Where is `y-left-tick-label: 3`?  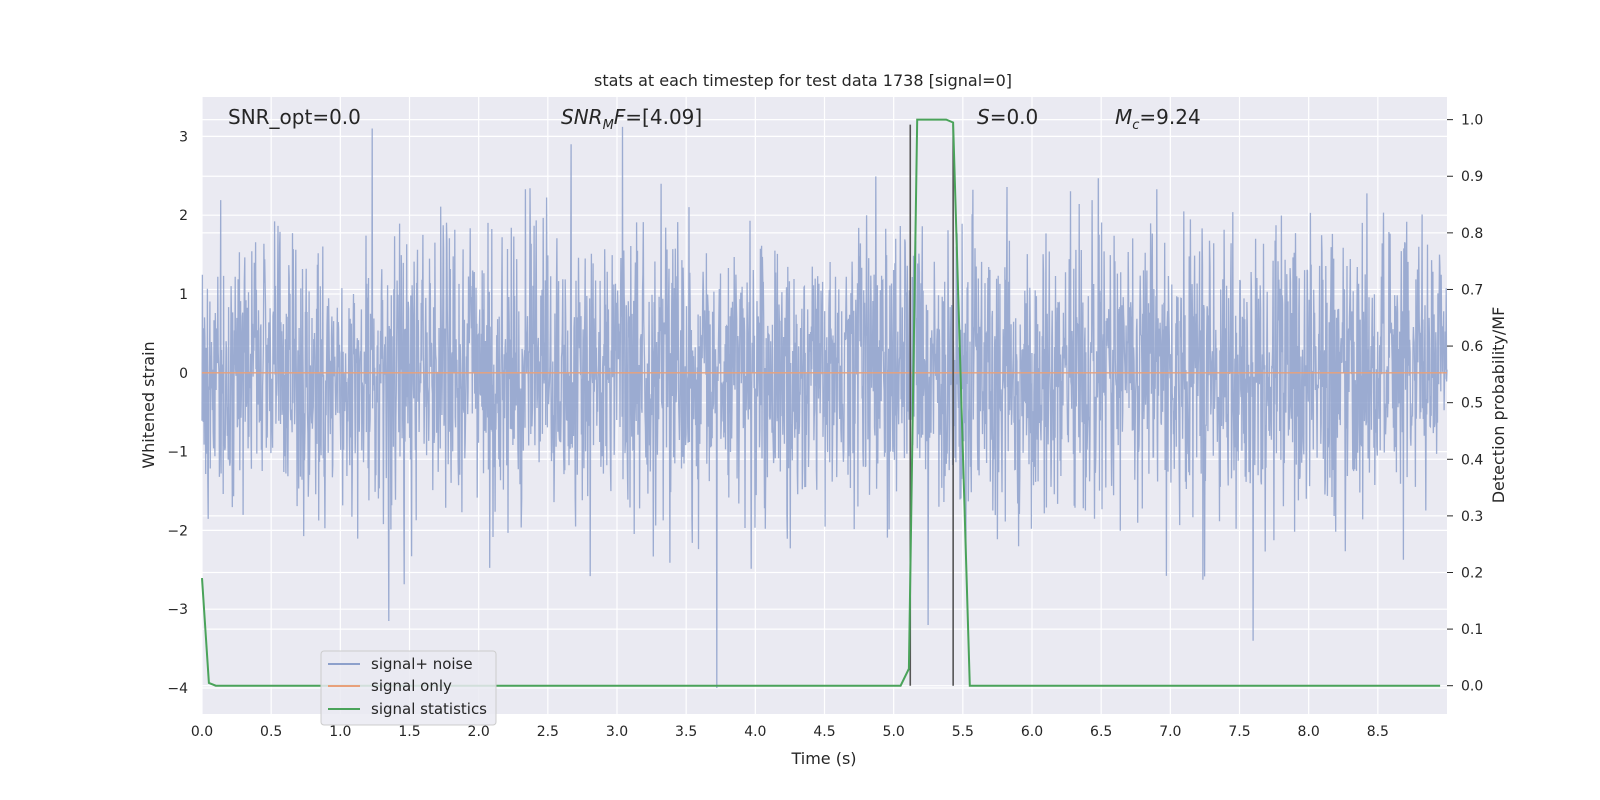
y-left-tick-label: 3 is located at coordinates (183, 137).